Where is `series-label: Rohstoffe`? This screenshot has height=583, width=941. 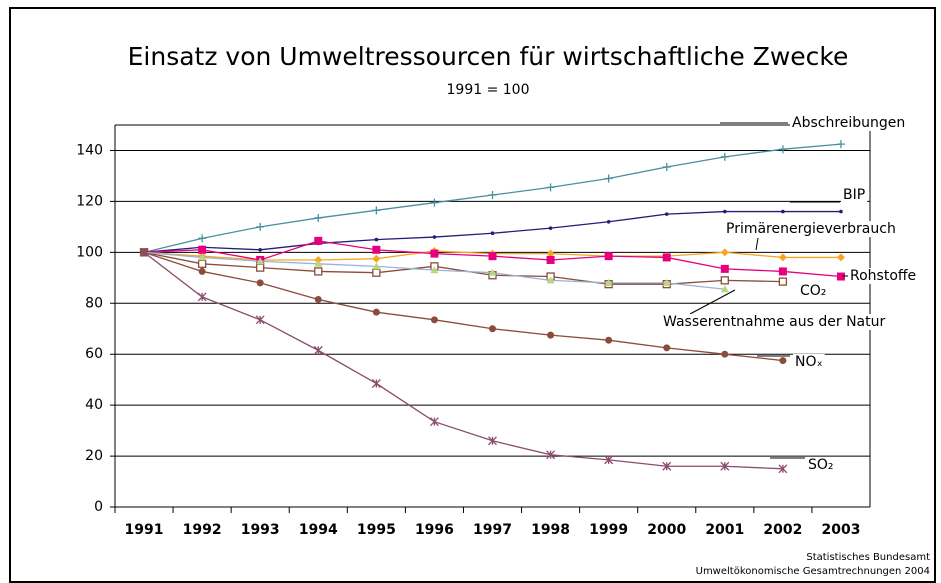
series-label: Rohstoffe is located at coordinates (883, 276).